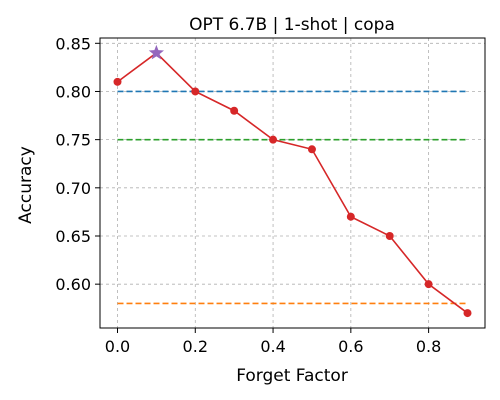  I want to click on x-tick-label: 0.6, so click(350, 346).